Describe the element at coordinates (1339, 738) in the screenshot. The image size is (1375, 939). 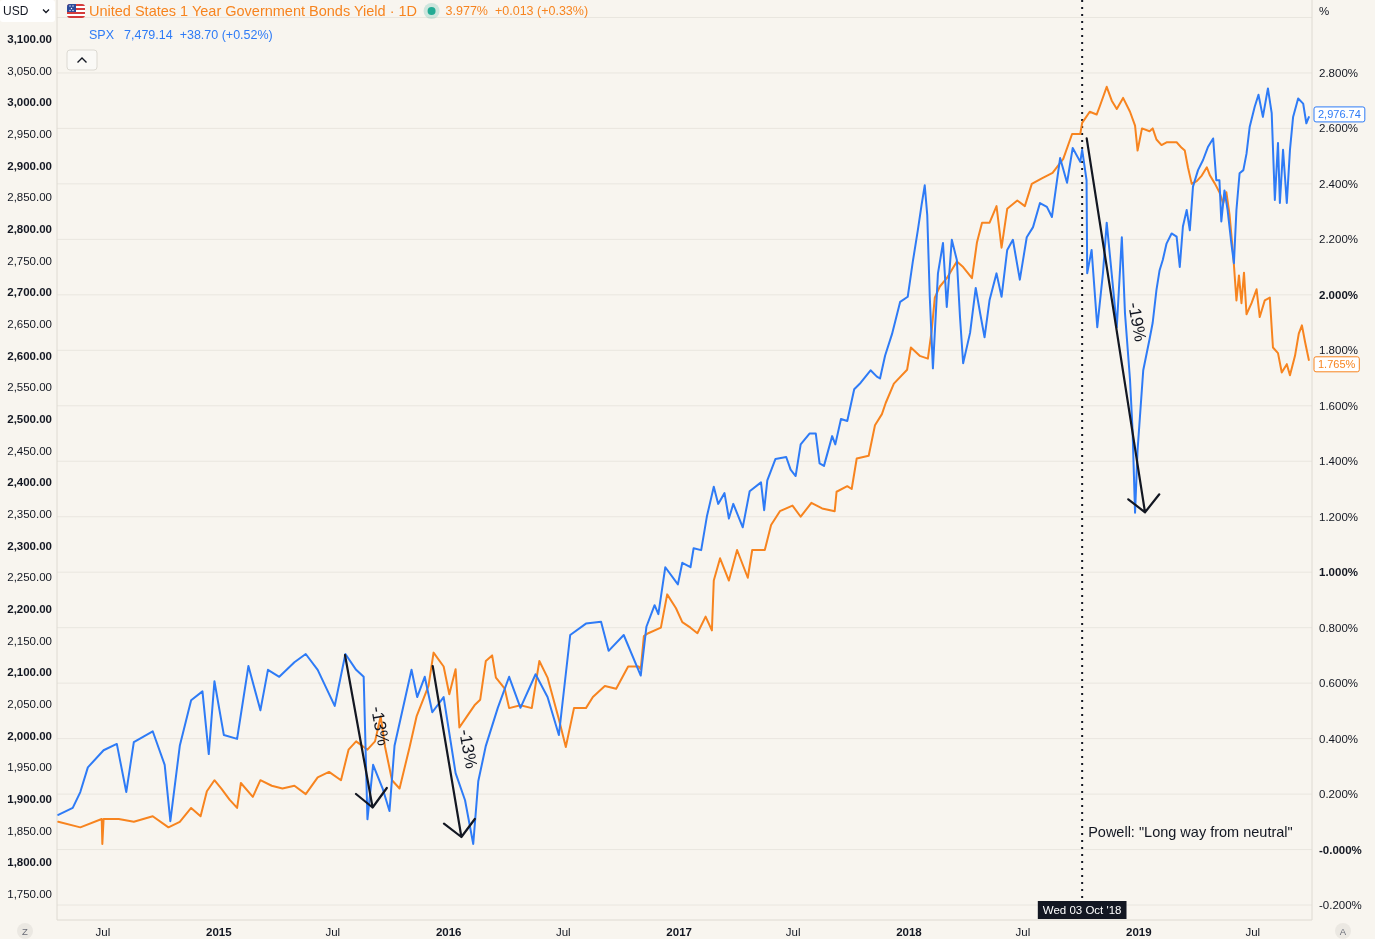
I see `y2-tick-label: 0.400%` at that location.